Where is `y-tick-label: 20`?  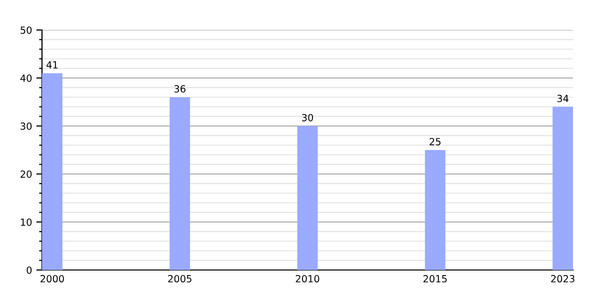
y-tick-label: 20 is located at coordinates (26, 174).